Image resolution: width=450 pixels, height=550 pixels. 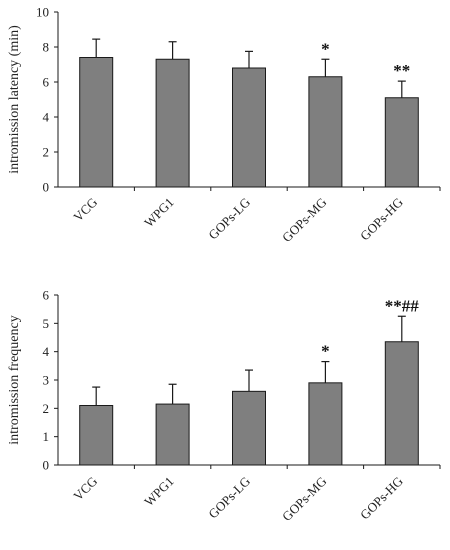 What do you see at coordinates (46, 436) in the screenshot?
I see `y-tick-label: 1` at bounding box center [46, 436].